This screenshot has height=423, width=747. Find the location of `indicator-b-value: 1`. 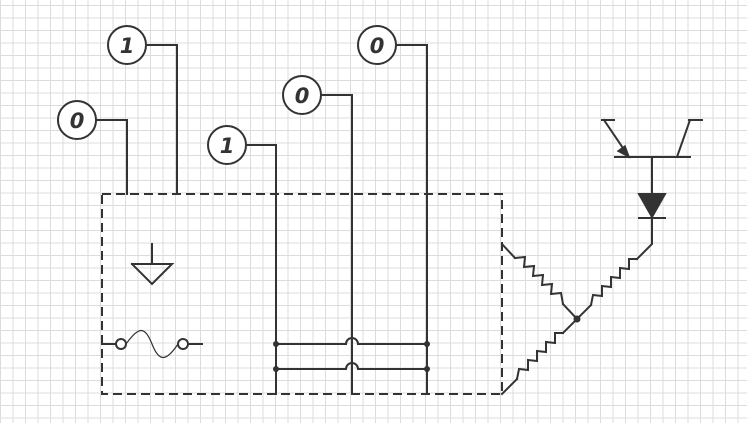

indicator-b-value: 1 is located at coordinates (127, 46).